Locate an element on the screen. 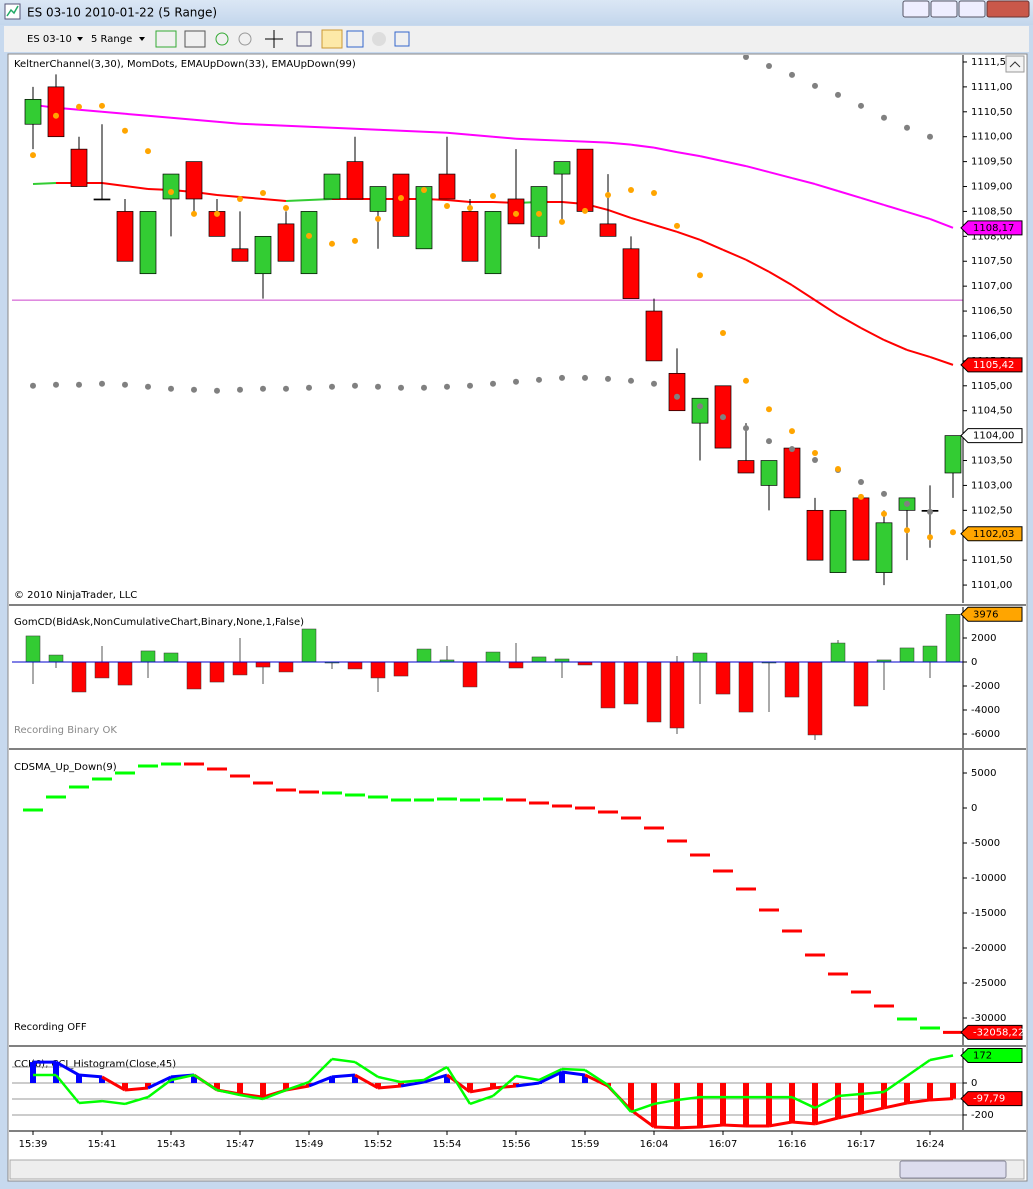 Image resolution: width=1033 pixels, height=1189 pixels. last-value-label: -32058,22 is located at coordinates (998, 1032).